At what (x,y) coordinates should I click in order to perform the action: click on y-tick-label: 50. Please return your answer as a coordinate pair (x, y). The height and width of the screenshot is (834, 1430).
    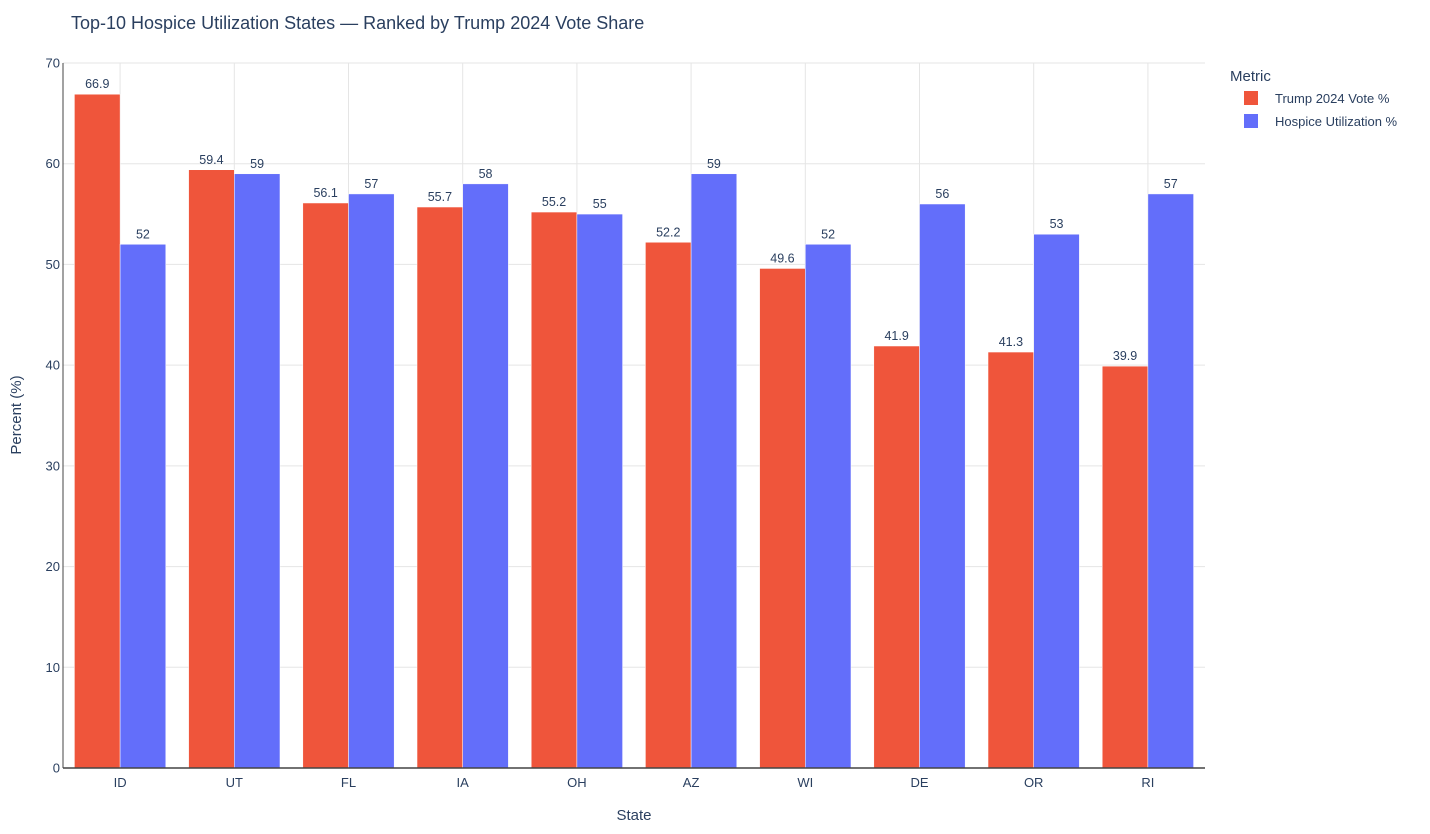
    Looking at the image, I should click on (53, 264).